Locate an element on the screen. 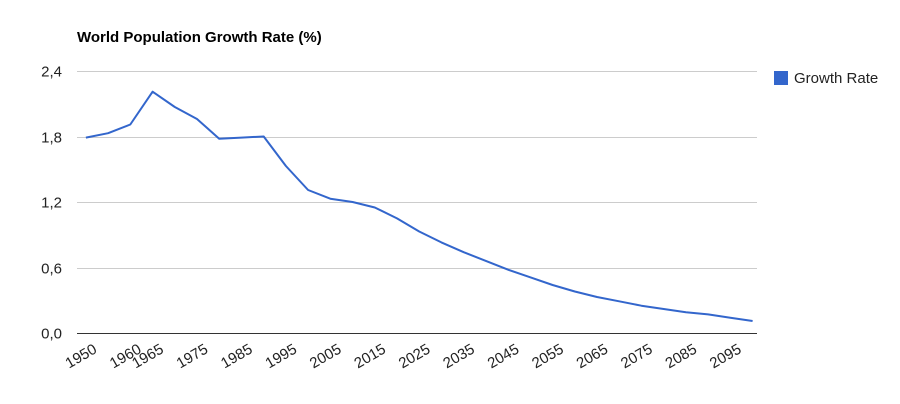 The height and width of the screenshot is (404, 900). x-tick-label: 2045 is located at coordinates (503, 356).